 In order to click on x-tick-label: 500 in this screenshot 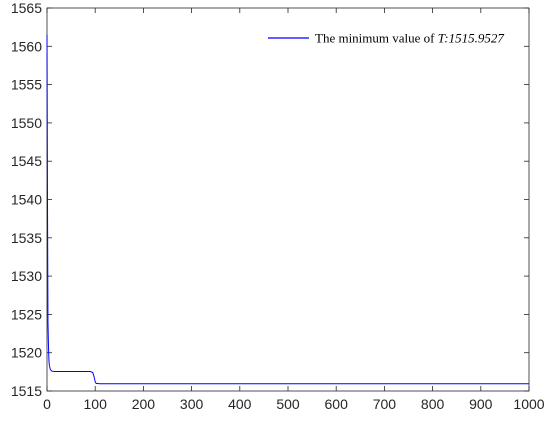, I will do `click(288, 404)`.